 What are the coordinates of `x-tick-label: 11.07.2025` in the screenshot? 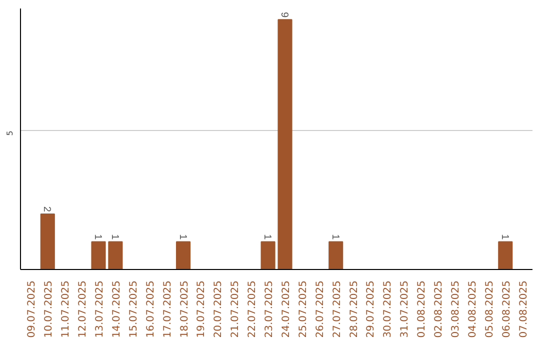 It's located at (66, 309).